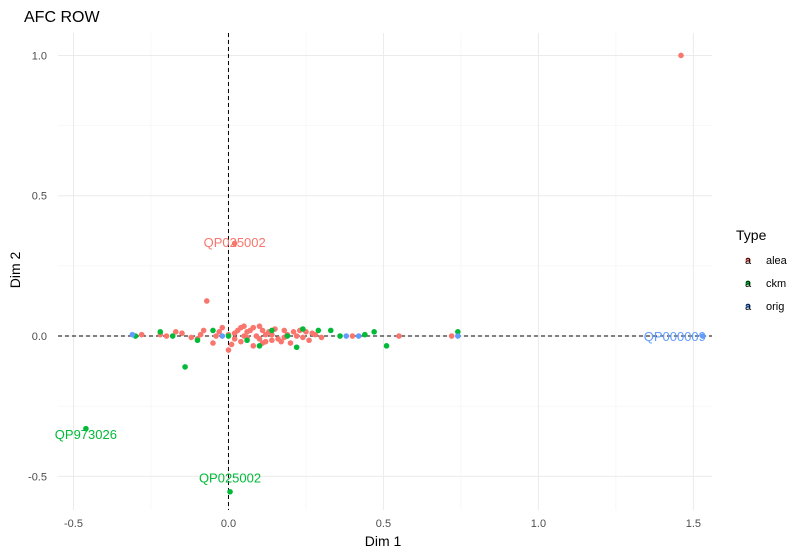 The image size is (806, 555). I want to click on x-tick-label: -0.5, so click(73, 524).